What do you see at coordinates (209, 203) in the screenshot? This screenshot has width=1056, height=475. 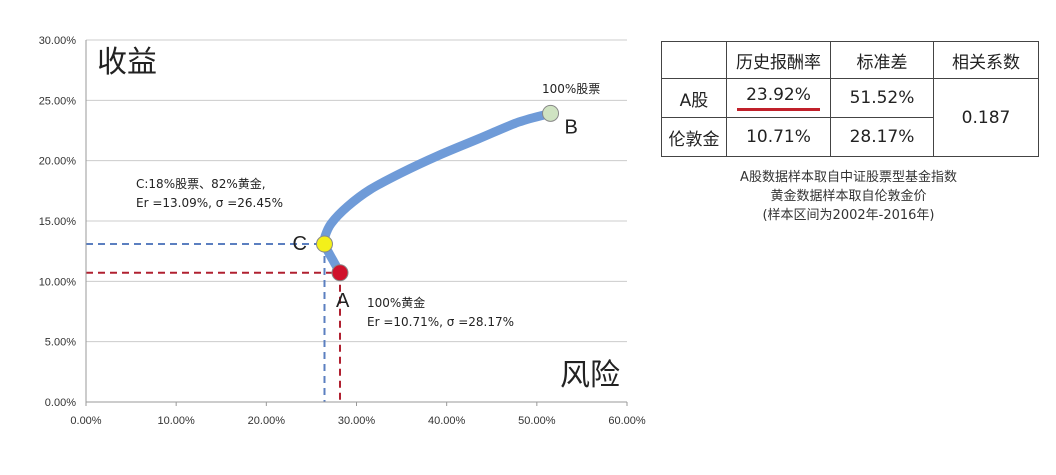 I see `annotation-c-line2: Er =13.09%, σ =26.45%` at bounding box center [209, 203].